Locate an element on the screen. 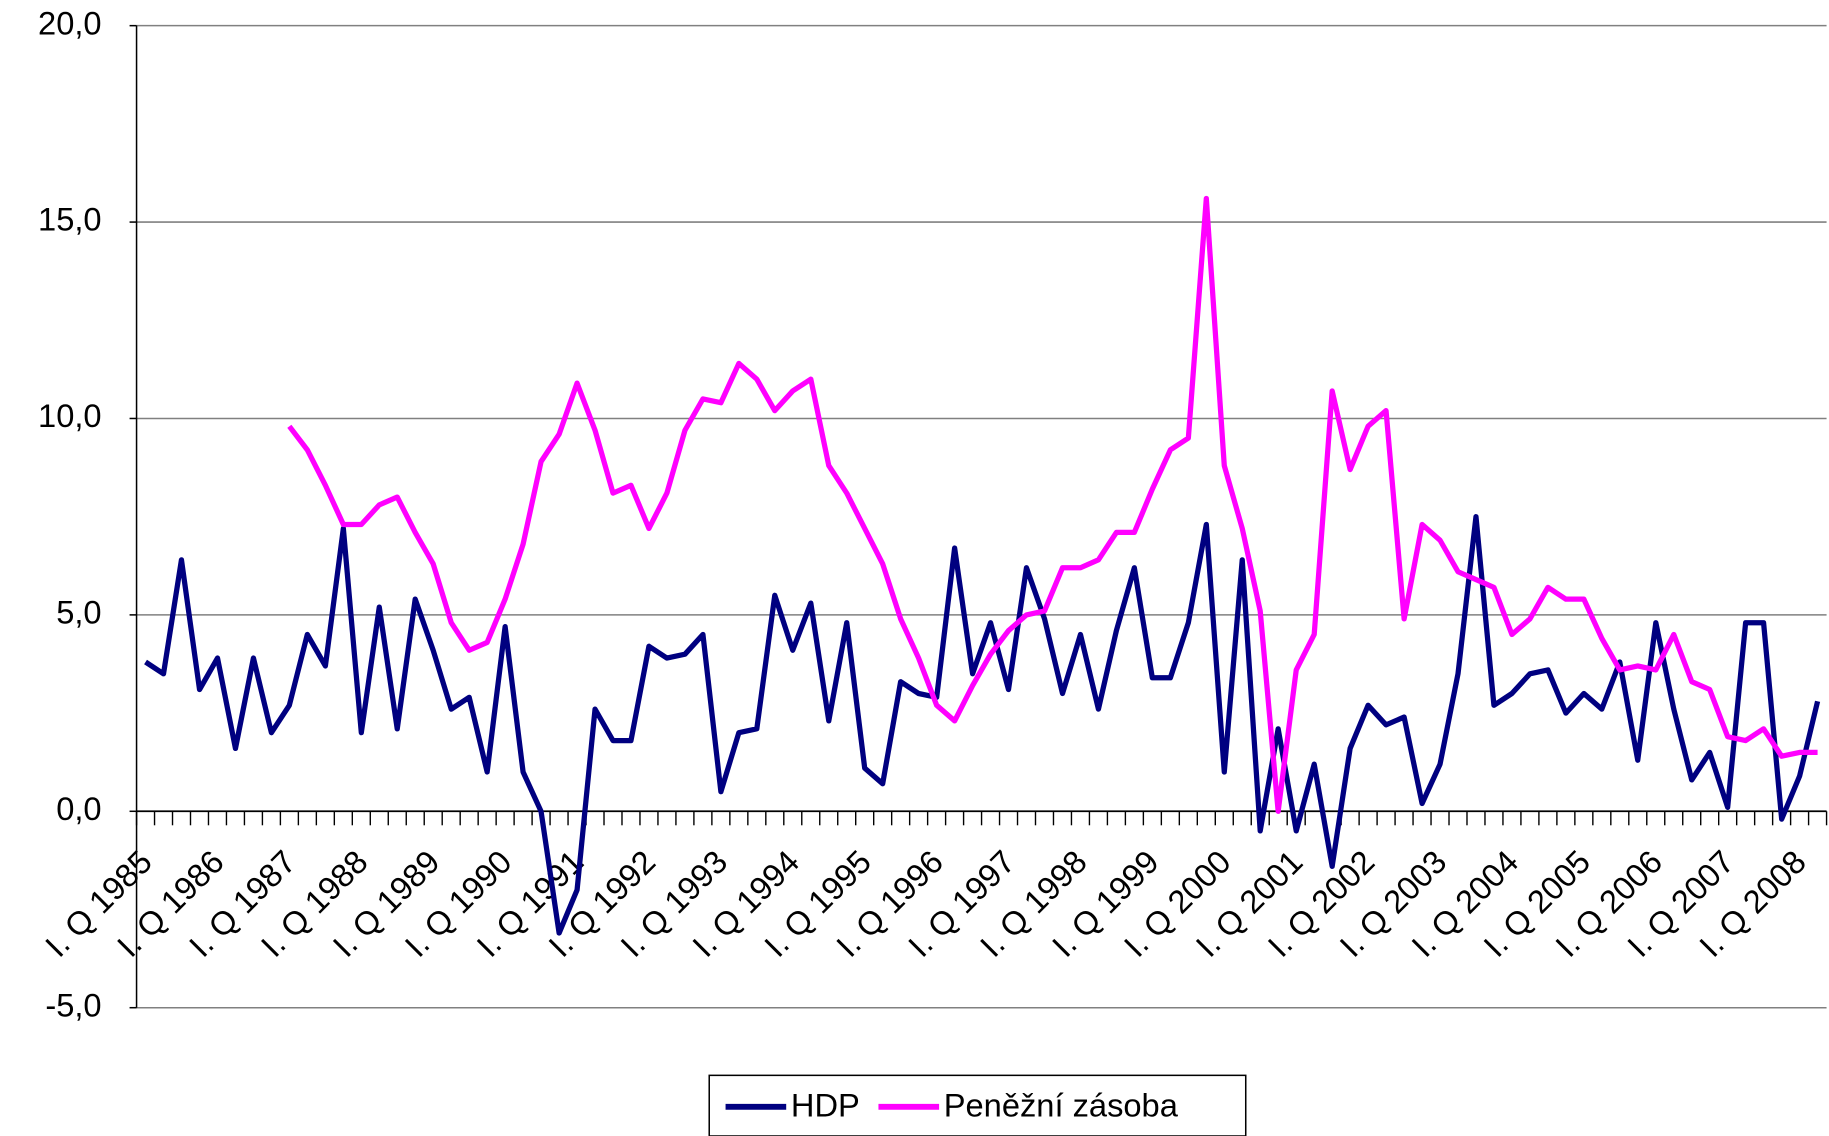 The height and width of the screenshot is (1136, 1829). y-tick-label: 10,0 is located at coordinates (70, 415).